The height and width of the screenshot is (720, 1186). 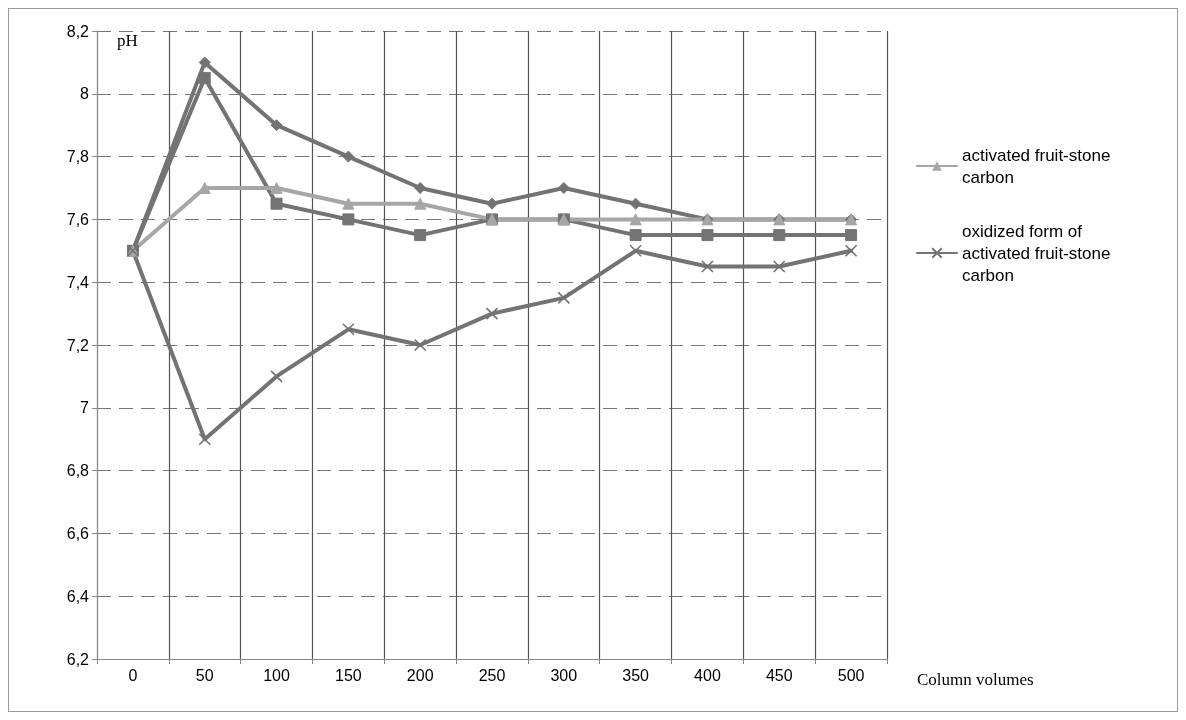 I want to click on x-tick-label: 50, so click(x=204, y=675).